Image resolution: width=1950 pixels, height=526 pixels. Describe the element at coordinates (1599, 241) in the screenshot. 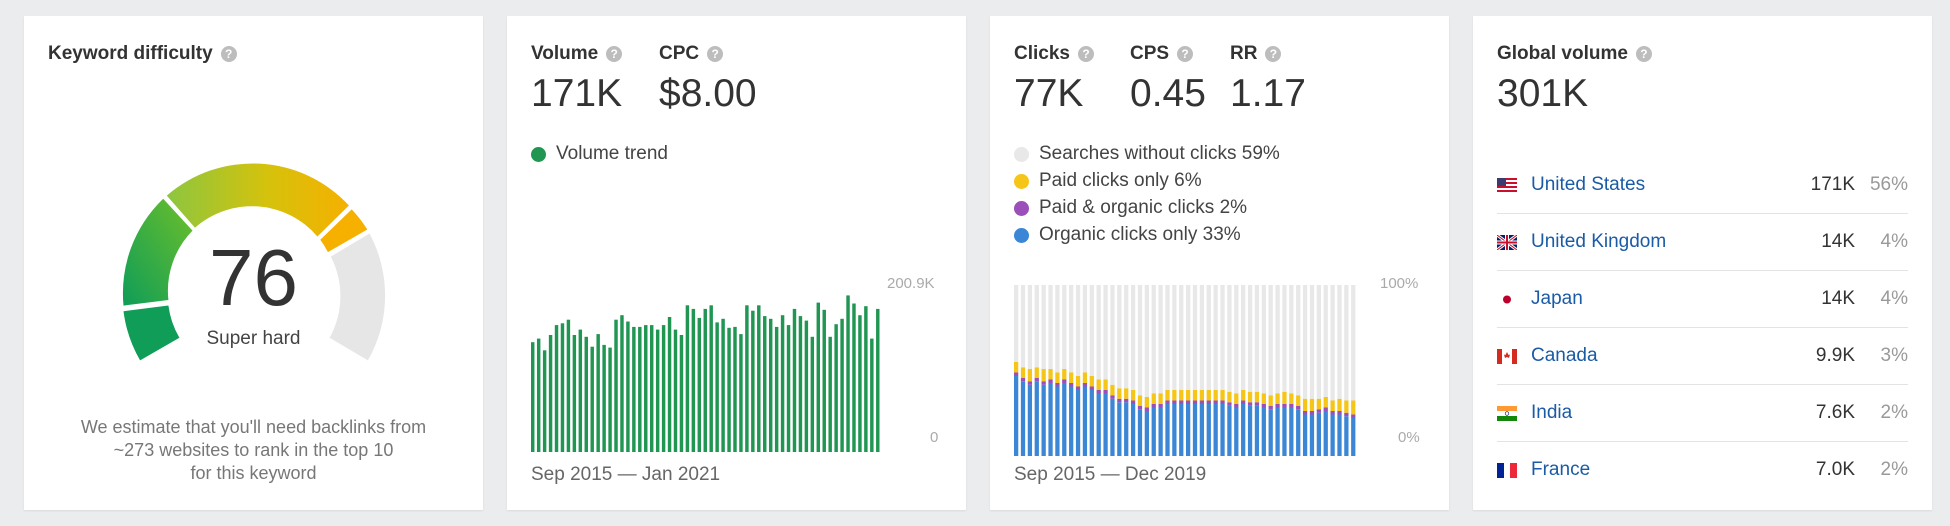

I see `country-link: United Kingdom` at that location.